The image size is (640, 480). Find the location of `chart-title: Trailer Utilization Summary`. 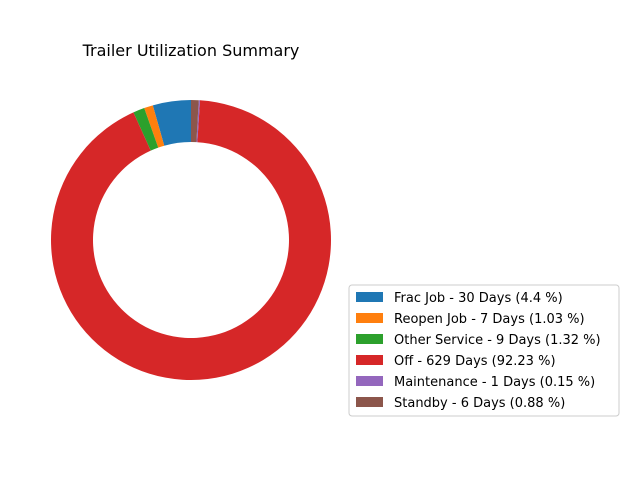

chart-title: Trailer Utilization Summary is located at coordinates (191, 50).